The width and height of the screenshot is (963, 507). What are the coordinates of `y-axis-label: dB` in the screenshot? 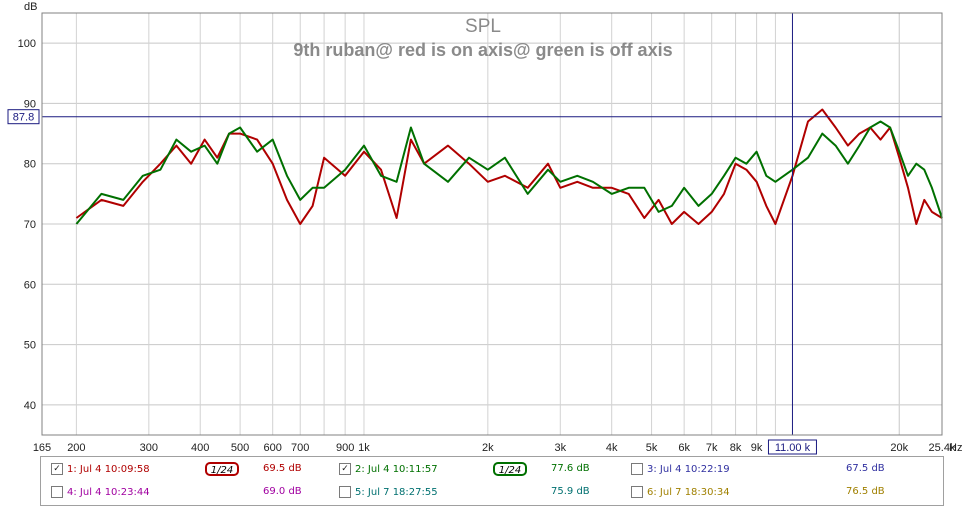 It's located at (30, 7).